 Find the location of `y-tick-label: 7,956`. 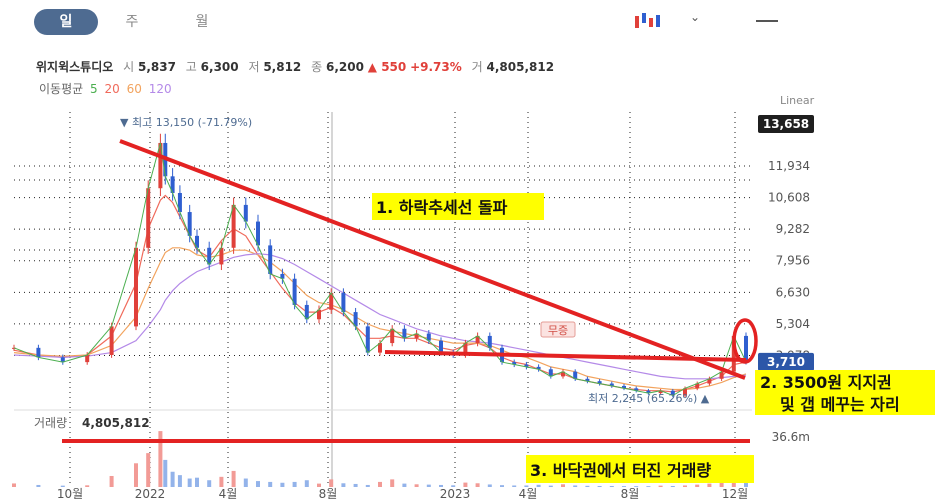

y-tick-label: 7,956 is located at coordinates (793, 261).